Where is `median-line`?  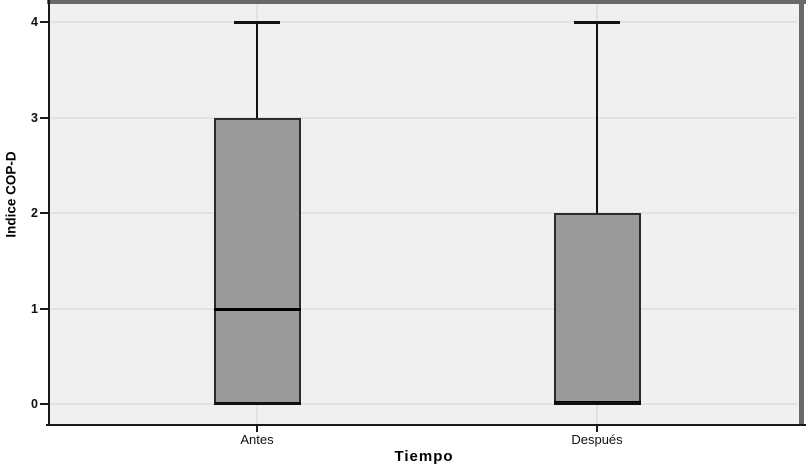
median-line is located at coordinates (257, 309).